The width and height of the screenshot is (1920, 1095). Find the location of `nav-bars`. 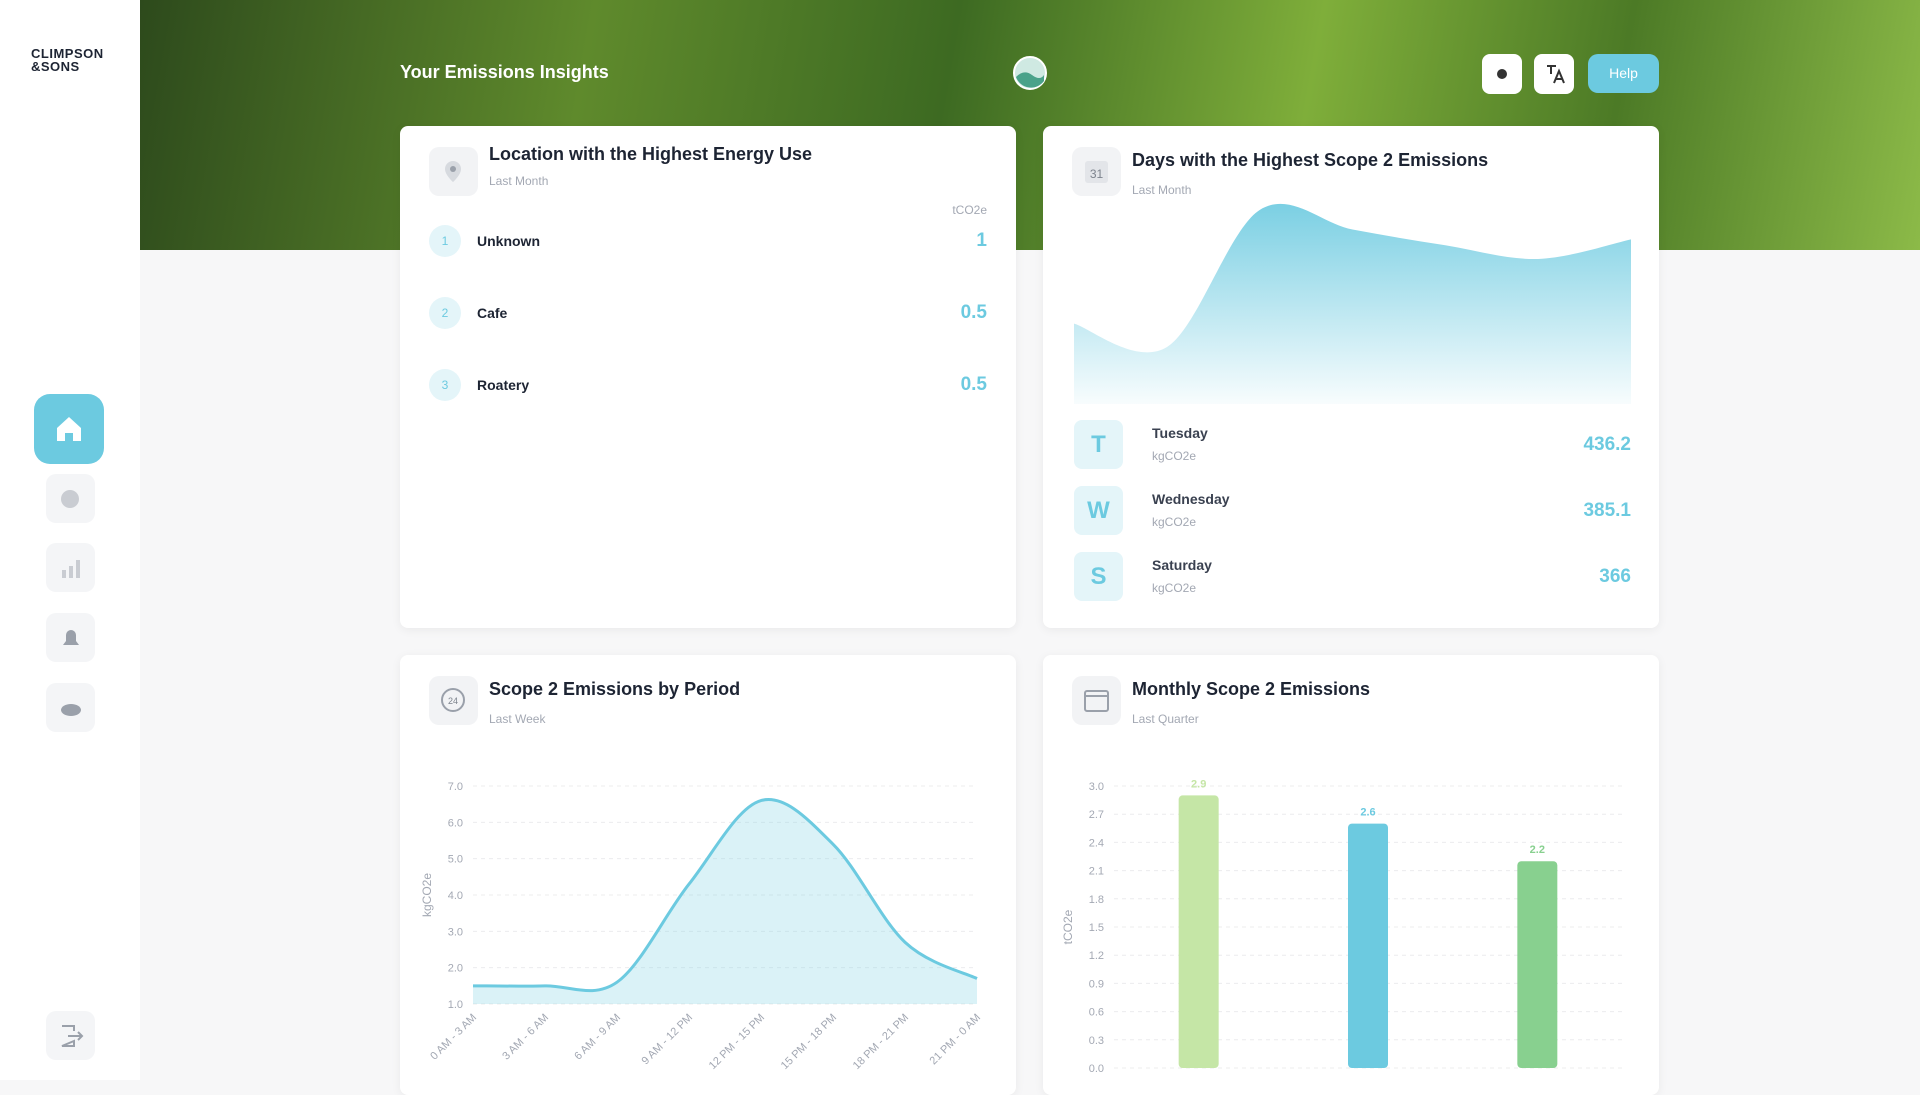

nav-bars is located at coordinates (70, 567).